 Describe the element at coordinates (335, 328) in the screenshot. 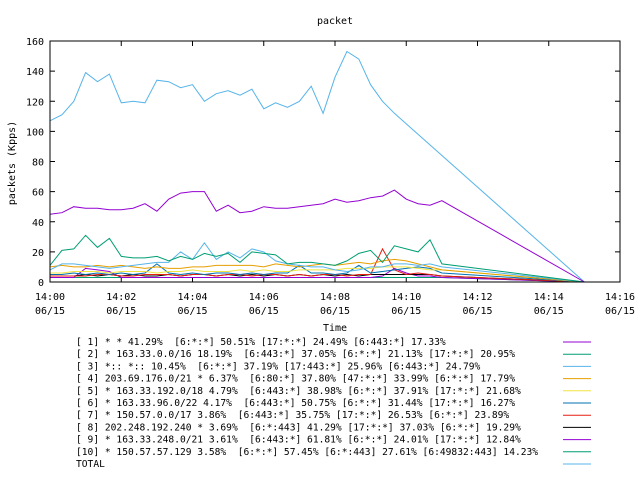

I see `x-axis-label: Time` at that location.